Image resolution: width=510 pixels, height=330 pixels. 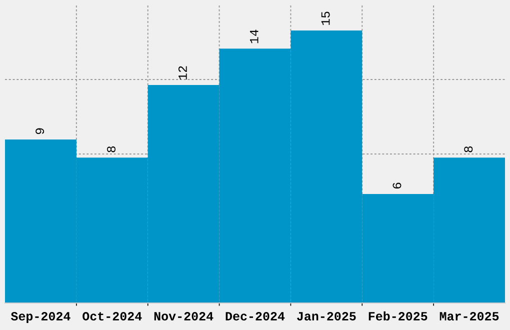 I want to click on x-tick-label: Sep-2024, so click(x=40, y=317).